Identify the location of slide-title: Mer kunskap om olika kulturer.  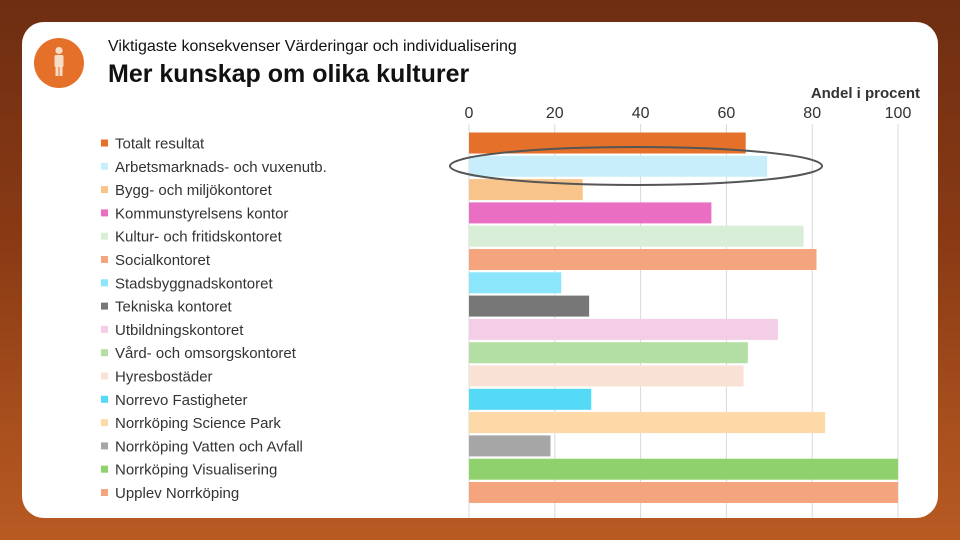
(289, 74).